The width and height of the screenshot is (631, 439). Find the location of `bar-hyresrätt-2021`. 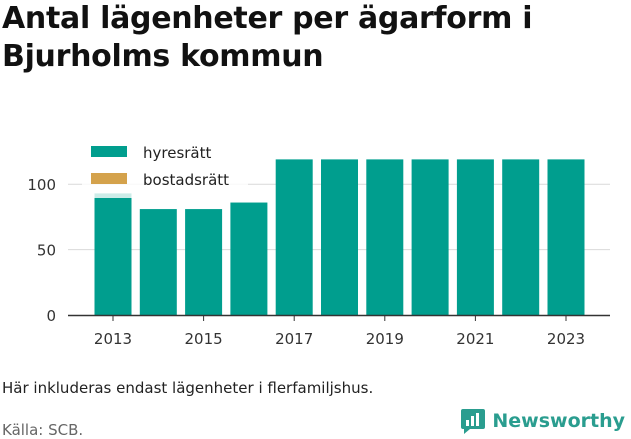

bar-hyresrätt-2021 is located at coordinates (475, 237).